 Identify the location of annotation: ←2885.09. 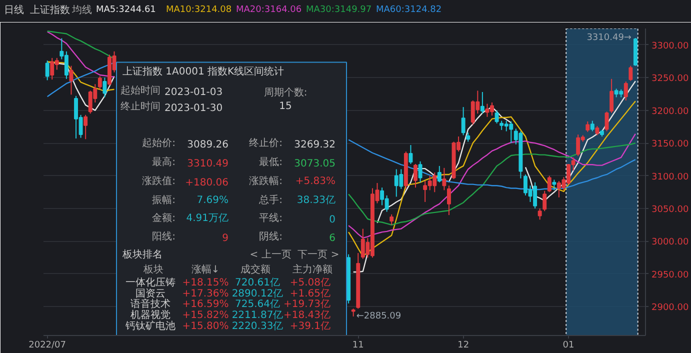
(379, 316).